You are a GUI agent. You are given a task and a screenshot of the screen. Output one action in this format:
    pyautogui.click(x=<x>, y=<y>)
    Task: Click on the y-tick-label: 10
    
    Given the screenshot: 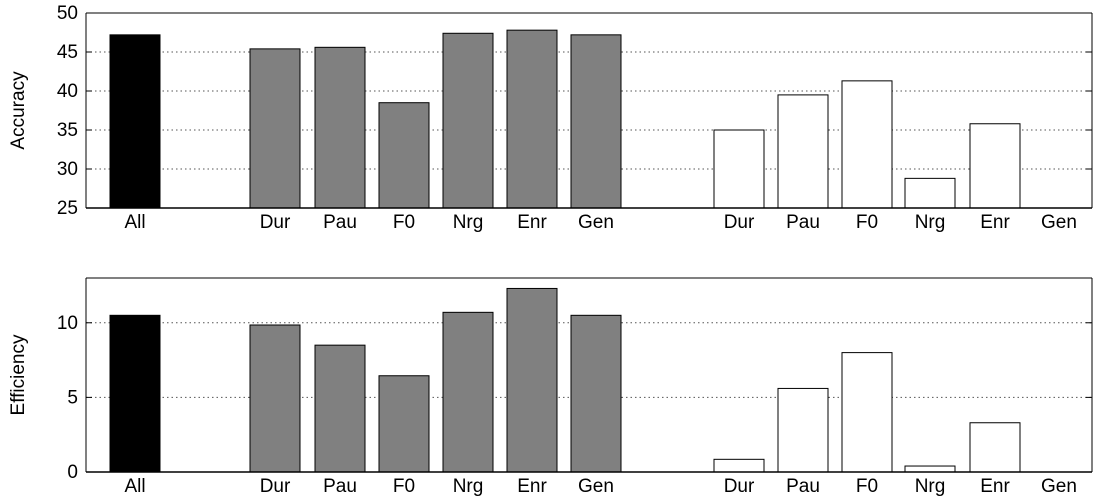 What is the action you would take?
    pyautogui.click(x=67, y=323)
    